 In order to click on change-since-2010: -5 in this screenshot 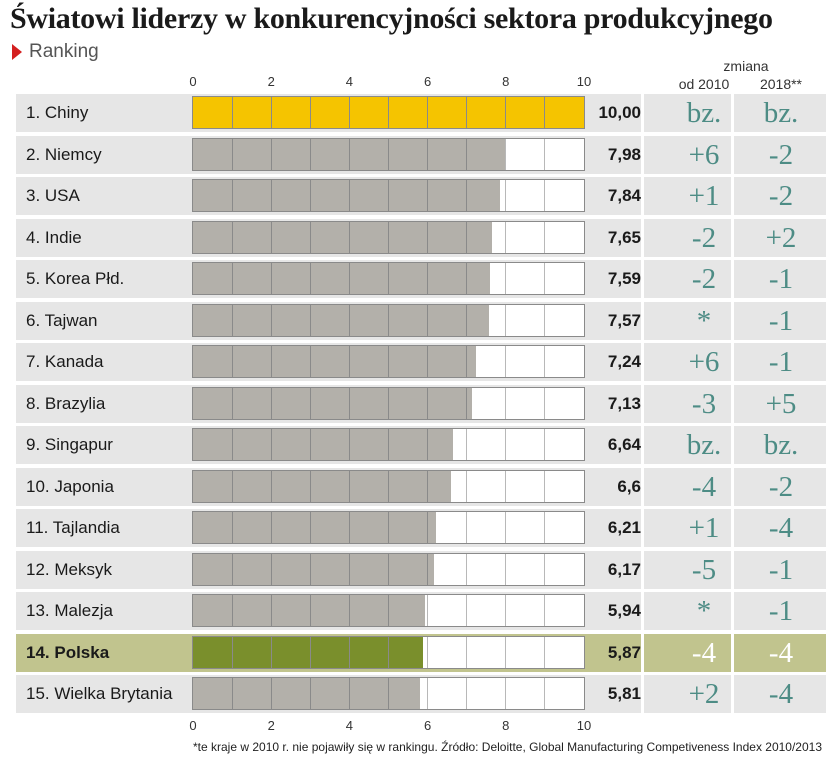, I will do `click(704, 570)`.